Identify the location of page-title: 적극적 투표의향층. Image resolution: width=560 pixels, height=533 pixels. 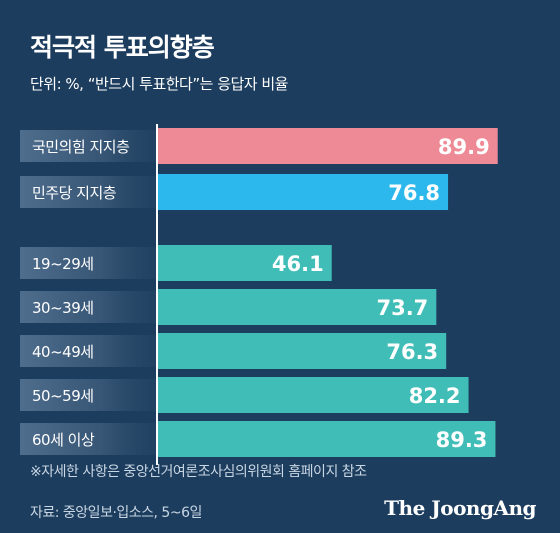
(122, 47).